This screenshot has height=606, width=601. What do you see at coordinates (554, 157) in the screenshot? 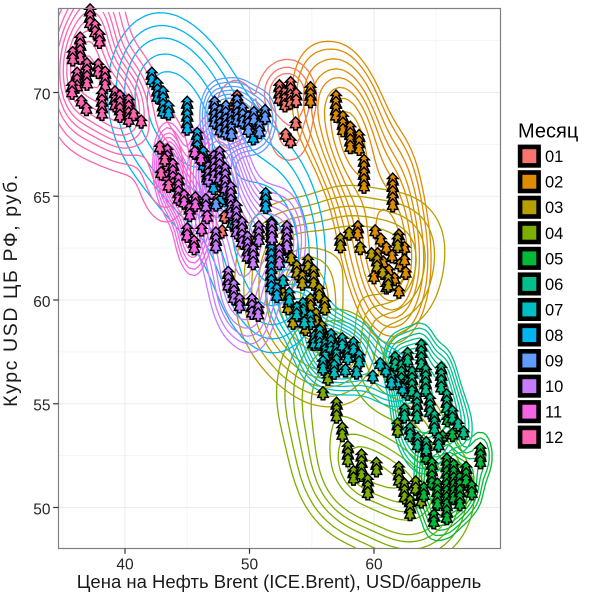
I see `svg-text: 01` at bounding box center [554, 157].